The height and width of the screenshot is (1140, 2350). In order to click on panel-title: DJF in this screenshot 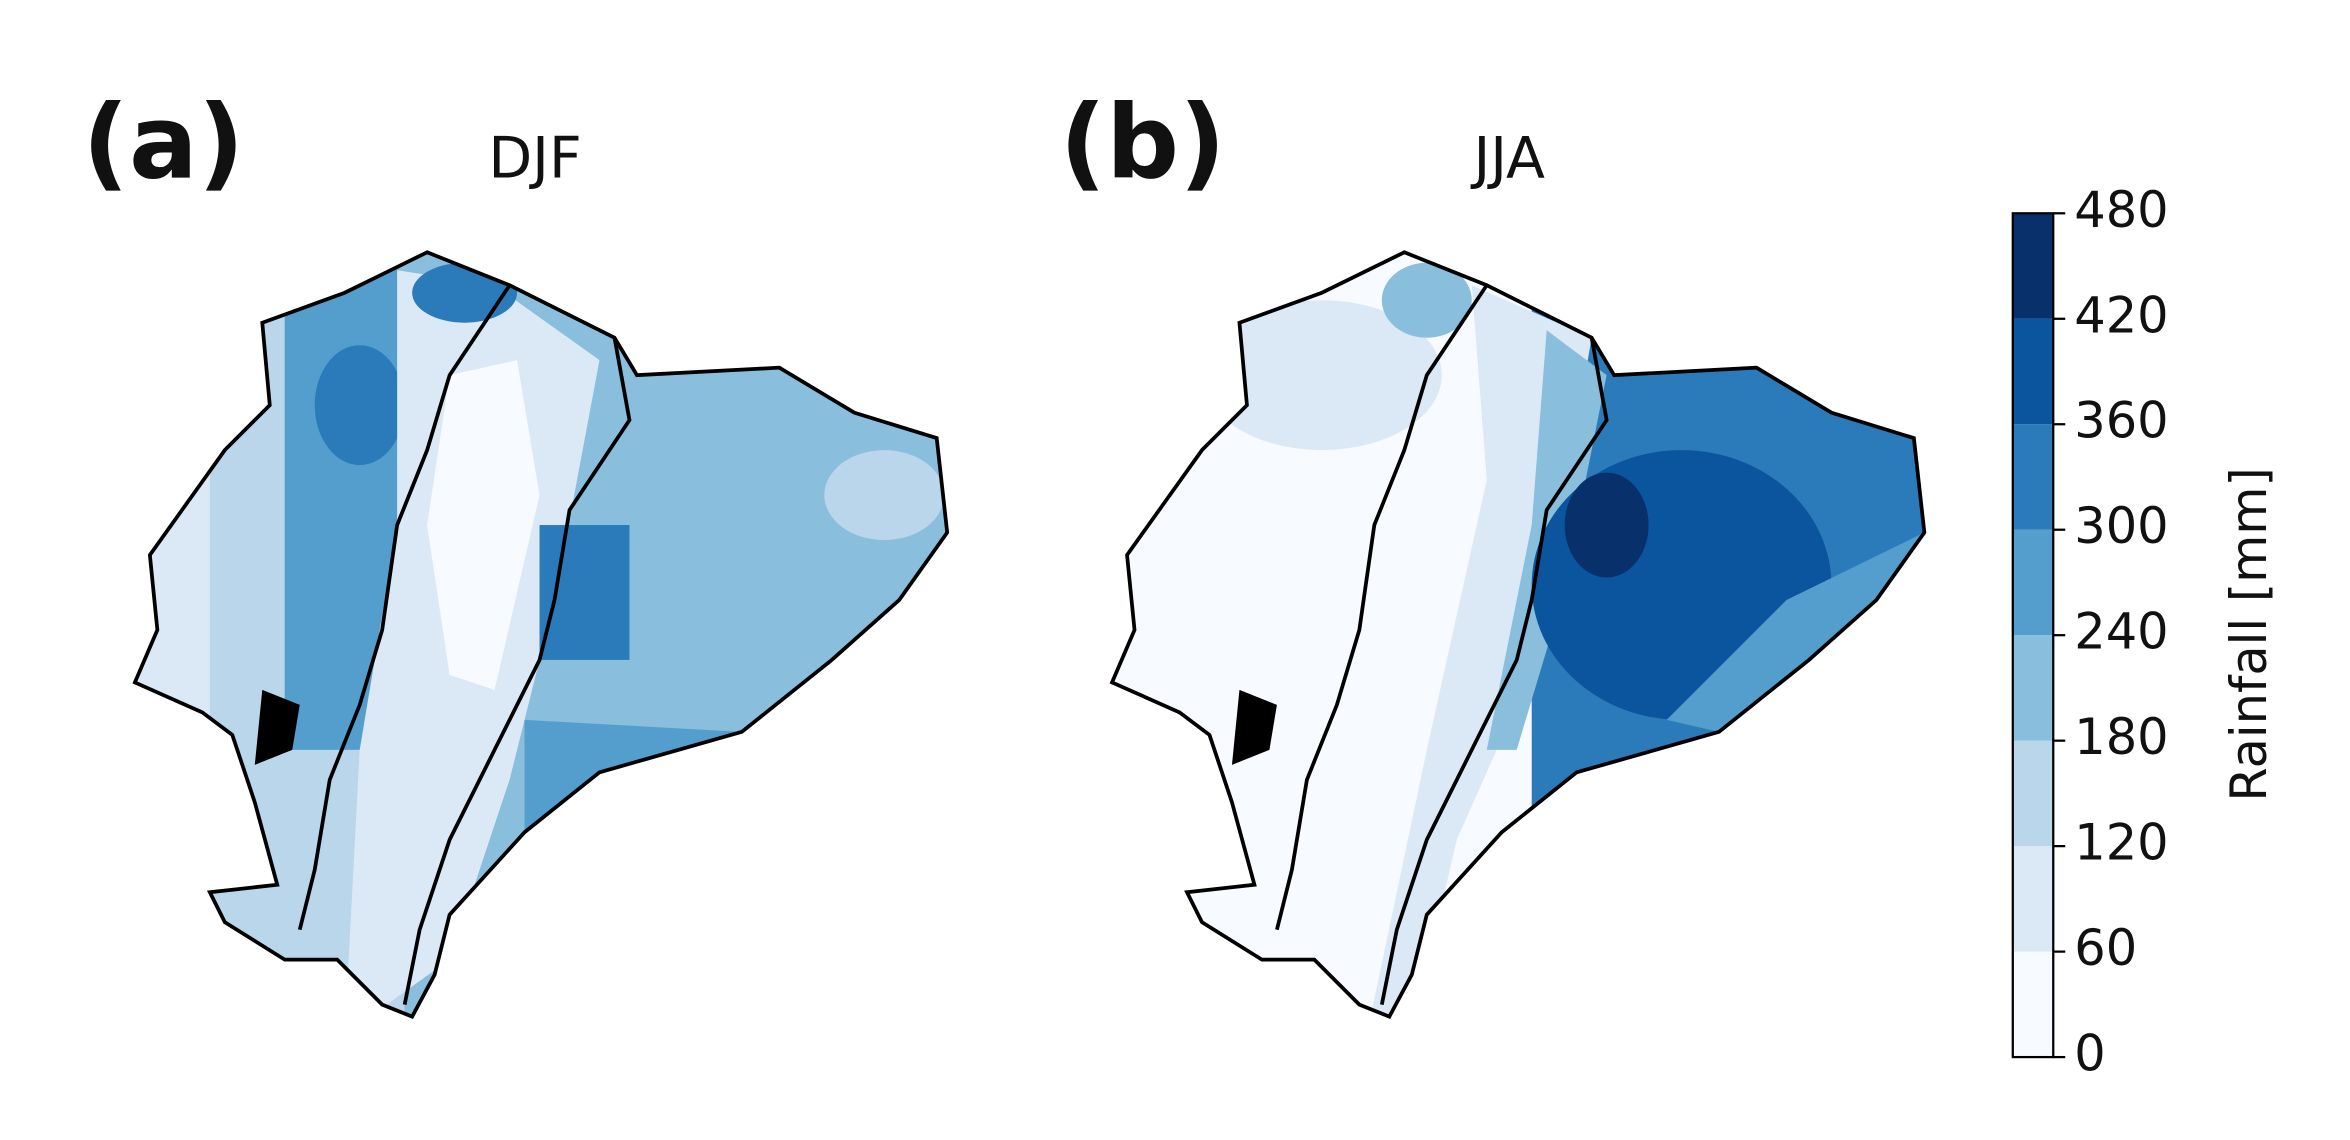, I will do `click(534, 158)`.